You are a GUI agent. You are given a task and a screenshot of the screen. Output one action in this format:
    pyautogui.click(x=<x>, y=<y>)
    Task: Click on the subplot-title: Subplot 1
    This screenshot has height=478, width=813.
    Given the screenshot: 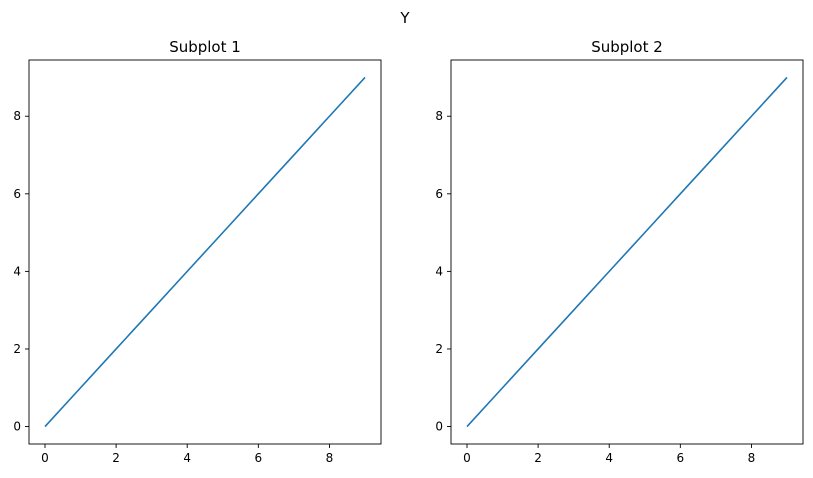 What is the action you would take?
    pyautogui.click(x=205, y=47)
    